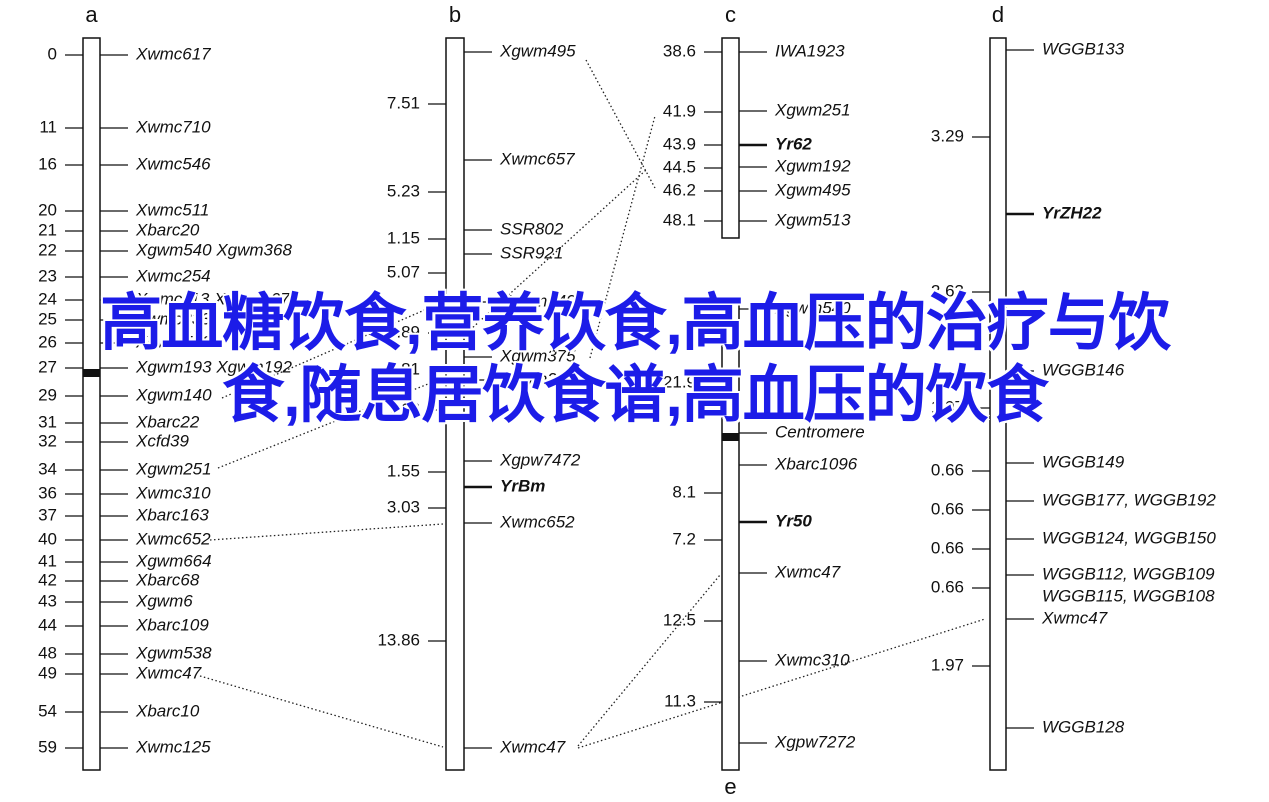 The image size is (1269, 802). Describe the element at coordinates (679, 50) in the screenshot. I see `position-label: 38.6` at that location.